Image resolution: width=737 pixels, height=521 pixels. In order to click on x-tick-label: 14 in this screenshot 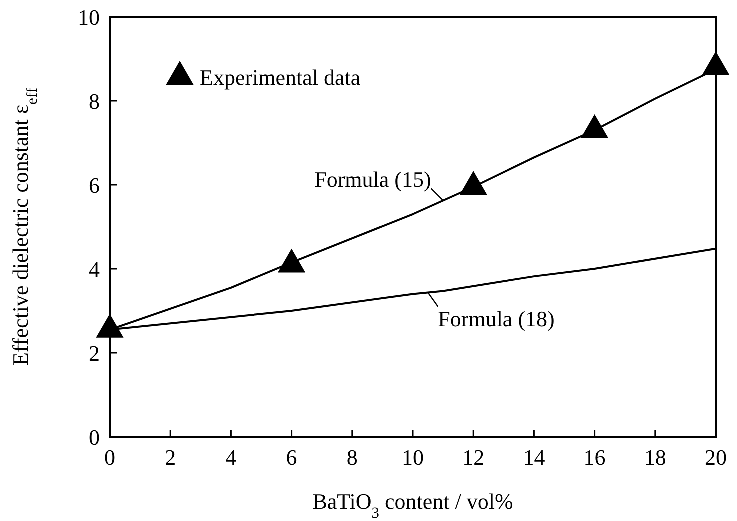, I will do `click(534, 457)`.